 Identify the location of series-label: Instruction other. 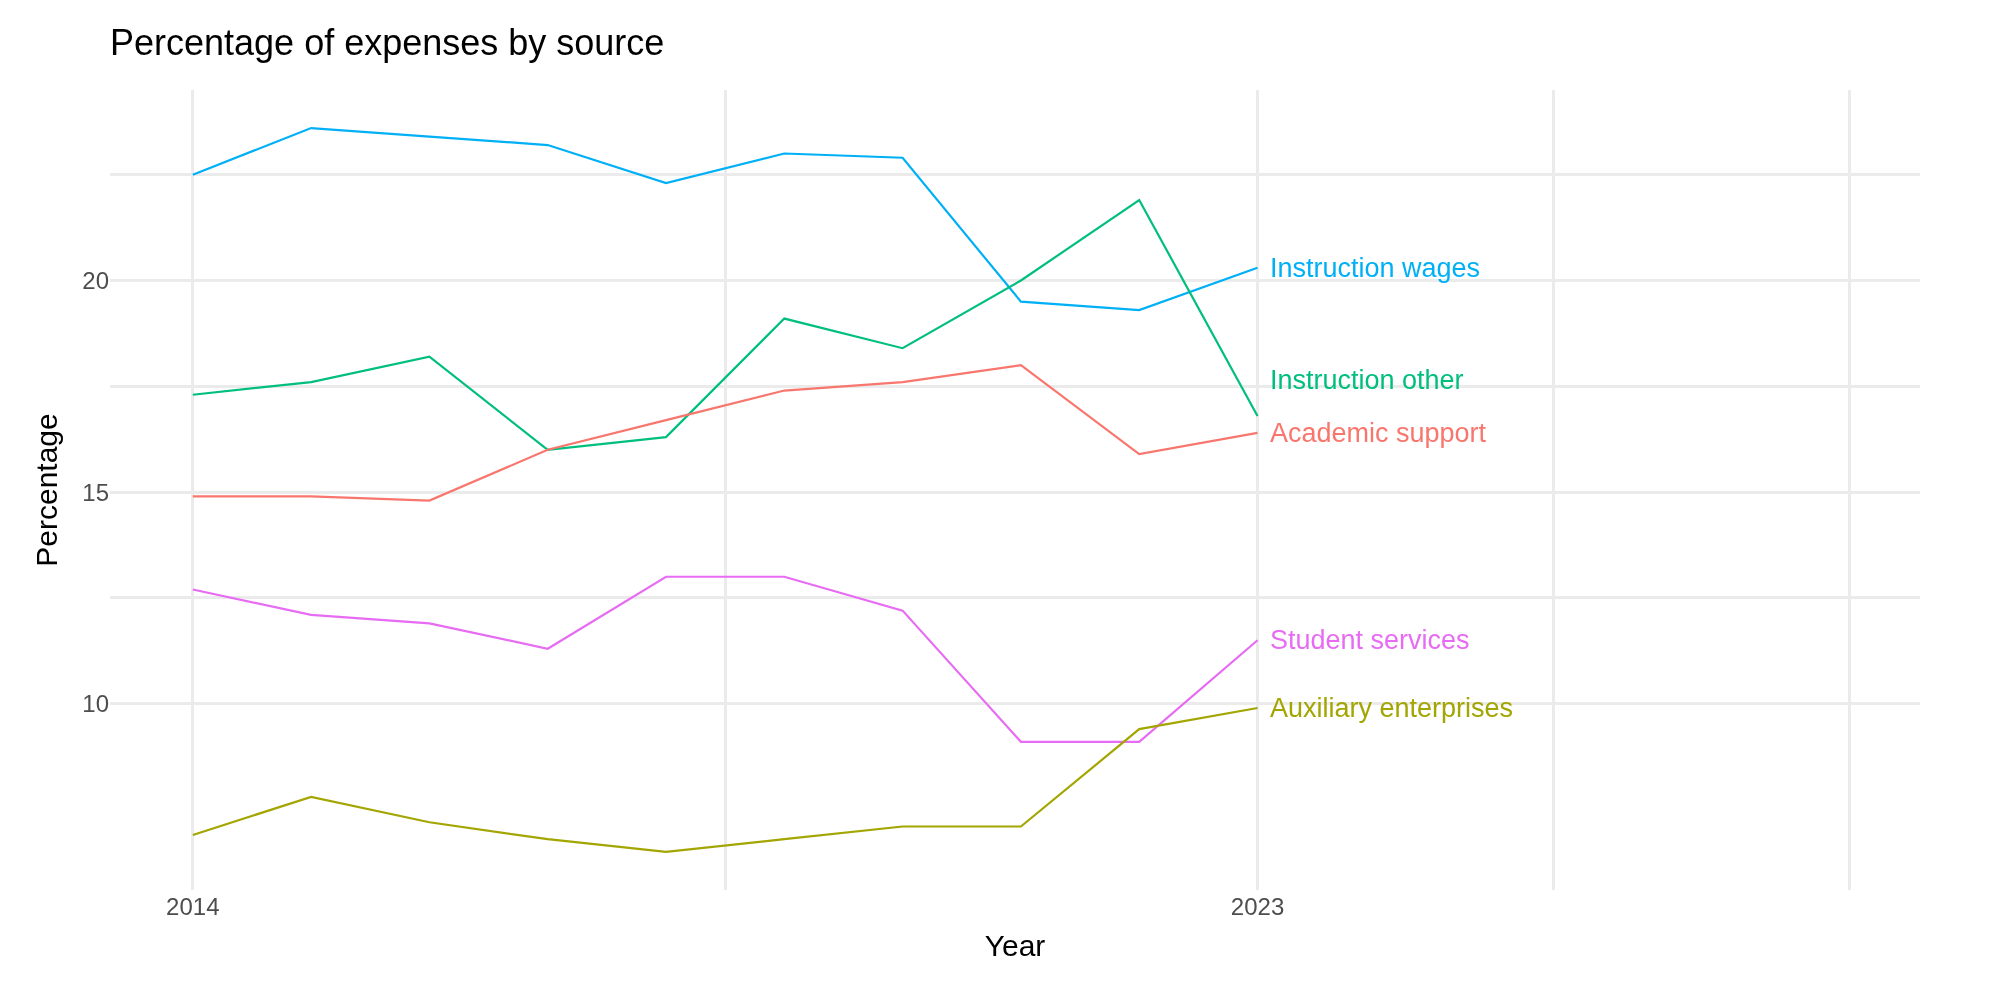
(1367, 380).